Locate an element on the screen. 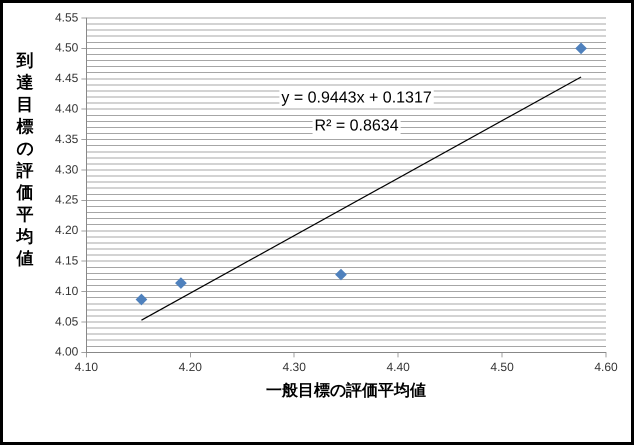 This screenshot has height=445, width=634. y-tick-label: 4.15 is located at coordinates (66, 261).